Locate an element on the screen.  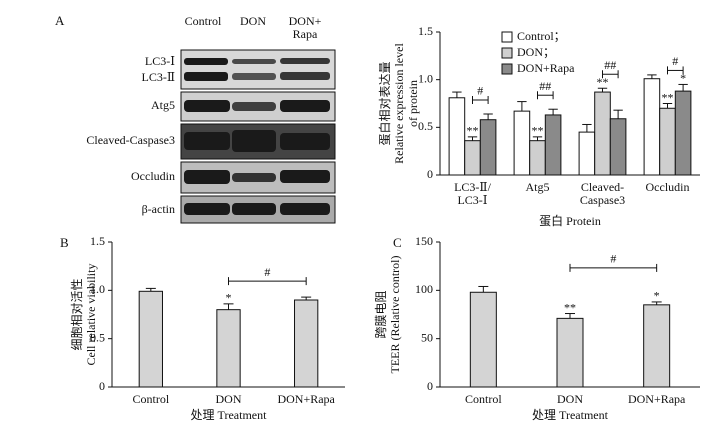
x-tick-label: Atg5 is located at coordinates (538, 187).